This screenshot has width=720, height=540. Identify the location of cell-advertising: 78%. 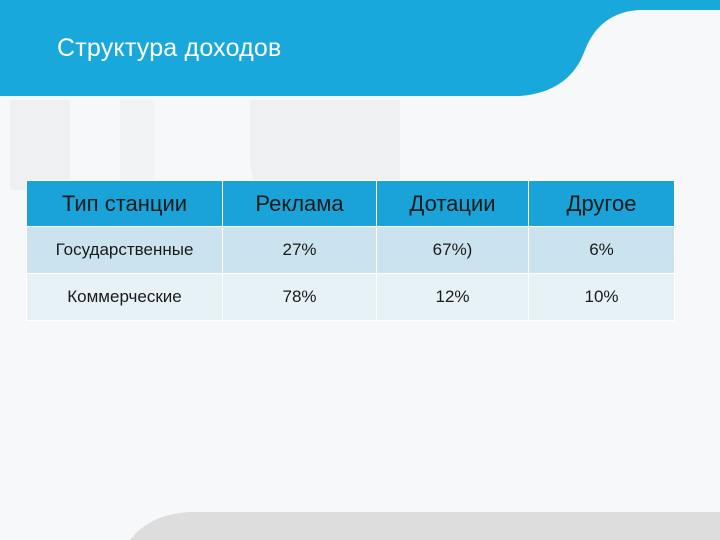
(300, 297).